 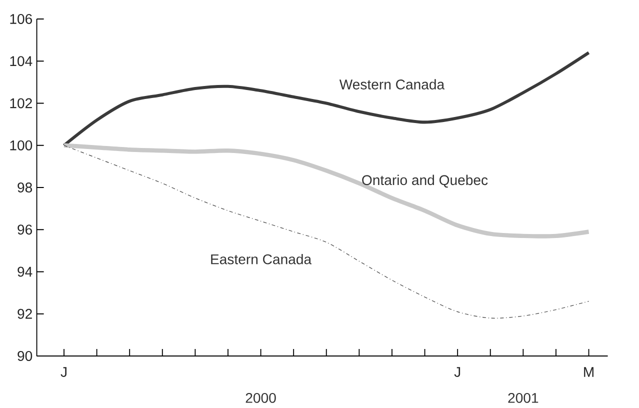 I want to click on y-tick-label: 106, so click(x=21, y=19).